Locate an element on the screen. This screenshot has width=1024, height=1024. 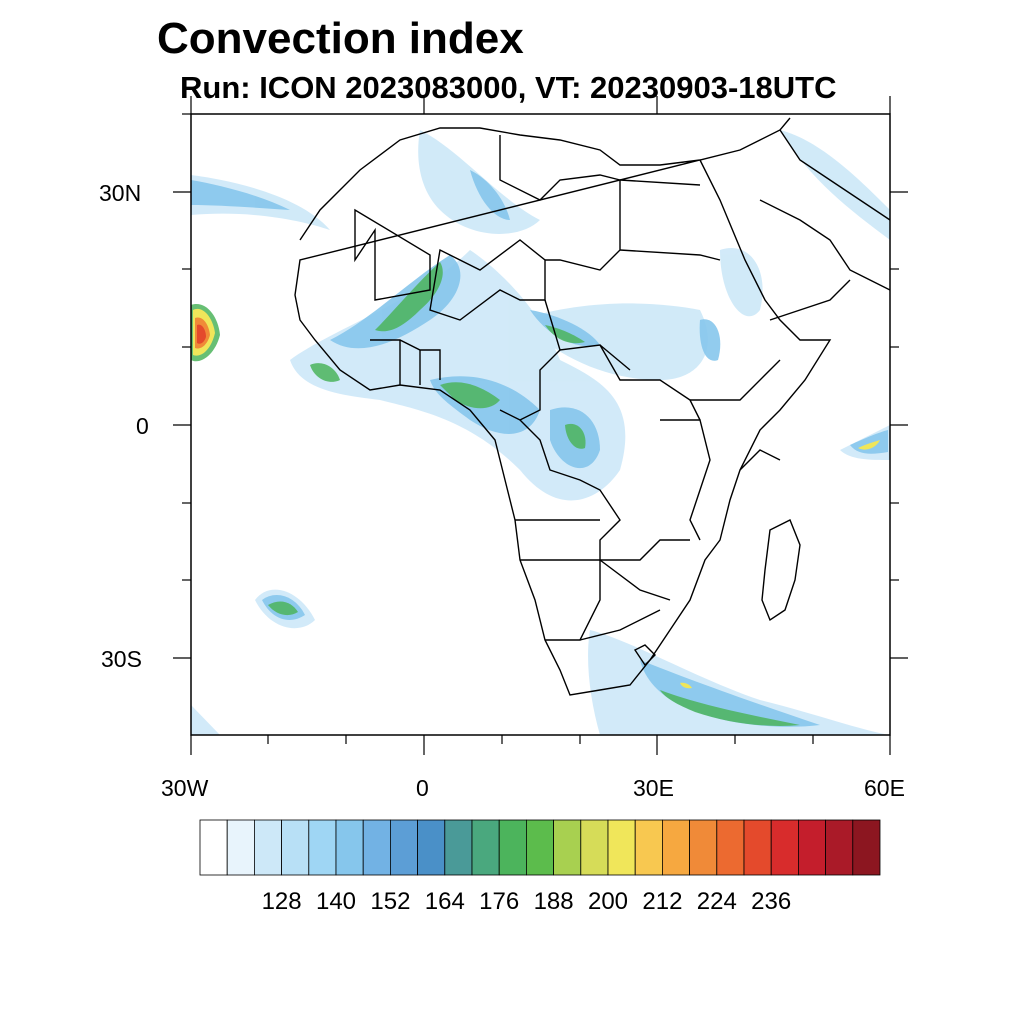
lat-label-30s: 30S is located at coordinates (121, 659).